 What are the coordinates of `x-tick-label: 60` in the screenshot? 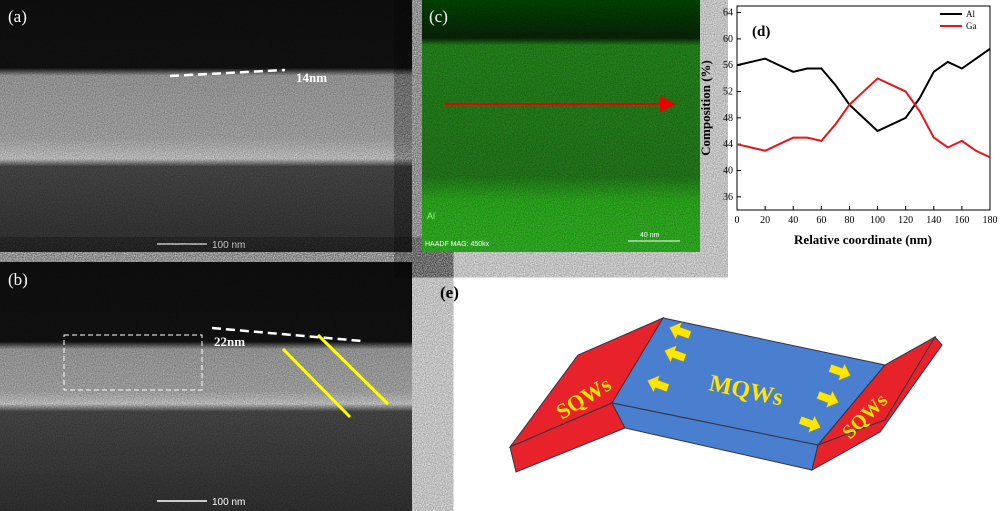 It's located at (821, 220).